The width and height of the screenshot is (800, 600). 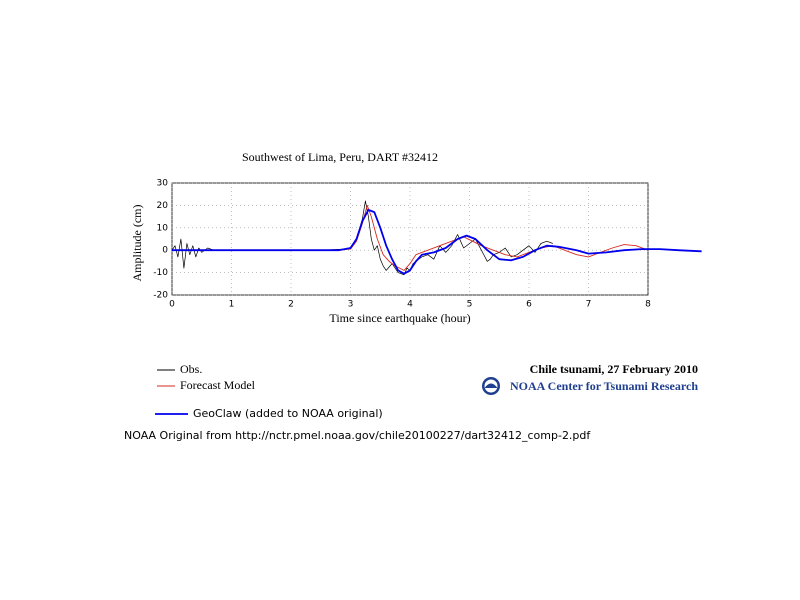 What do you see at coordinates (172, 305) in the screenshot?
I see `x-tick-label: 0` at bounding box center [172, 305].